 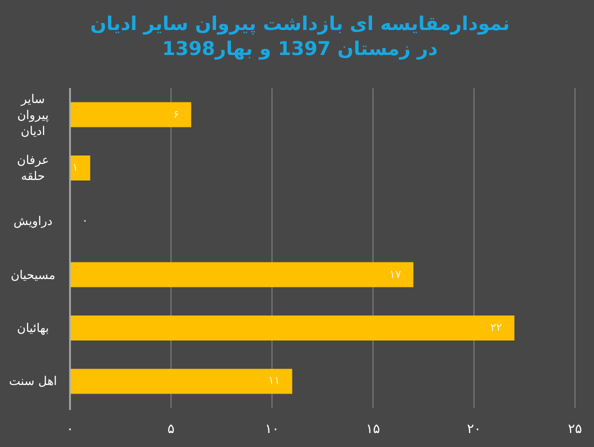 I want to click on y-tick-label: عرفان حلقه, so click(x=33, y=168).